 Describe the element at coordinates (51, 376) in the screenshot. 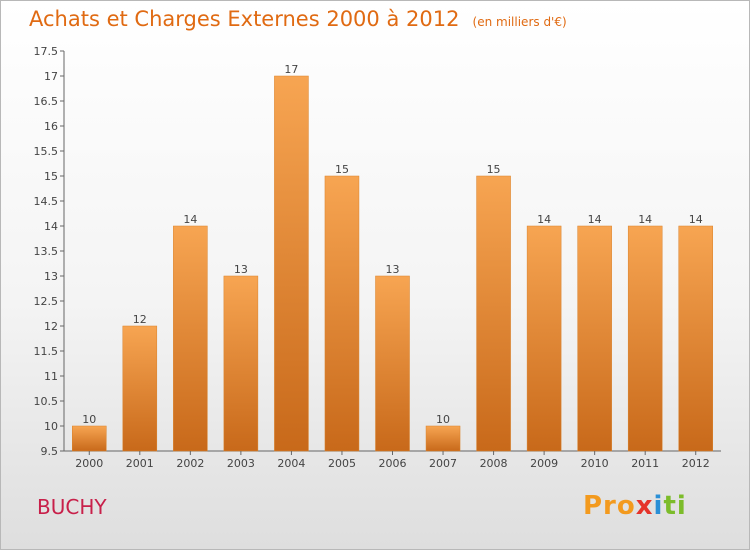

I see `y-tick-label: 11` at that location.